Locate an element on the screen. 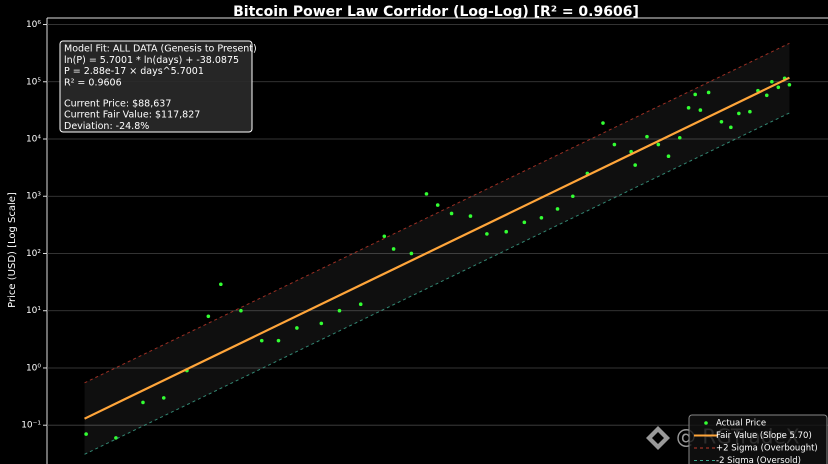 The image size is (828, 464). watermark-logo is located at coordinates (658, 438).